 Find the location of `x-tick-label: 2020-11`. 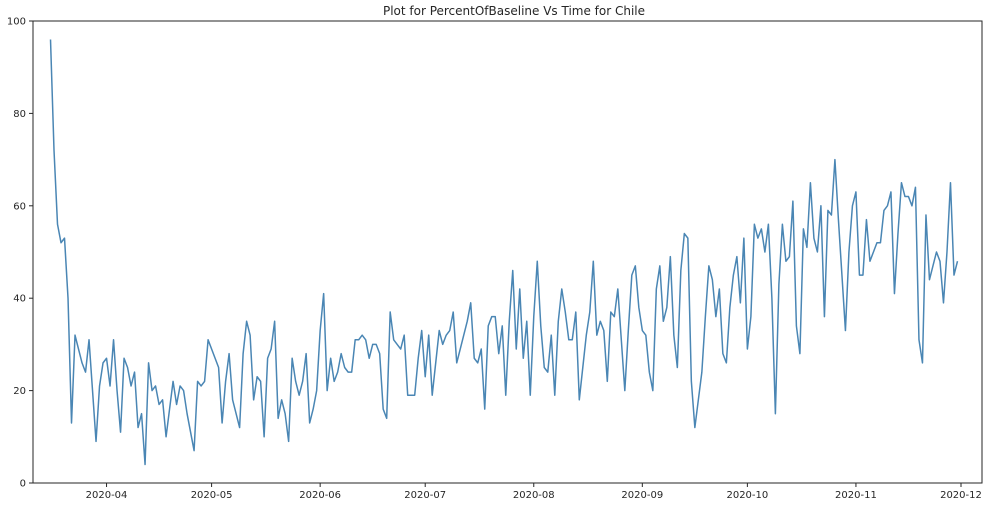

x-tick-label: 2020-11 is located at coordinates (856, 495).